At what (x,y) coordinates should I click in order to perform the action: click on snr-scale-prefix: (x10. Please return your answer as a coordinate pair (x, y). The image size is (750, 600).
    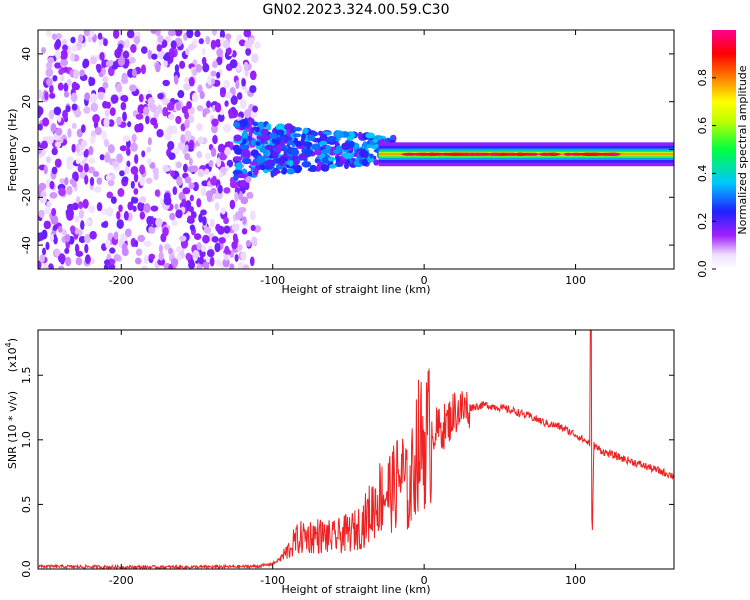
    Looking at the image, I should click on (12, 359).